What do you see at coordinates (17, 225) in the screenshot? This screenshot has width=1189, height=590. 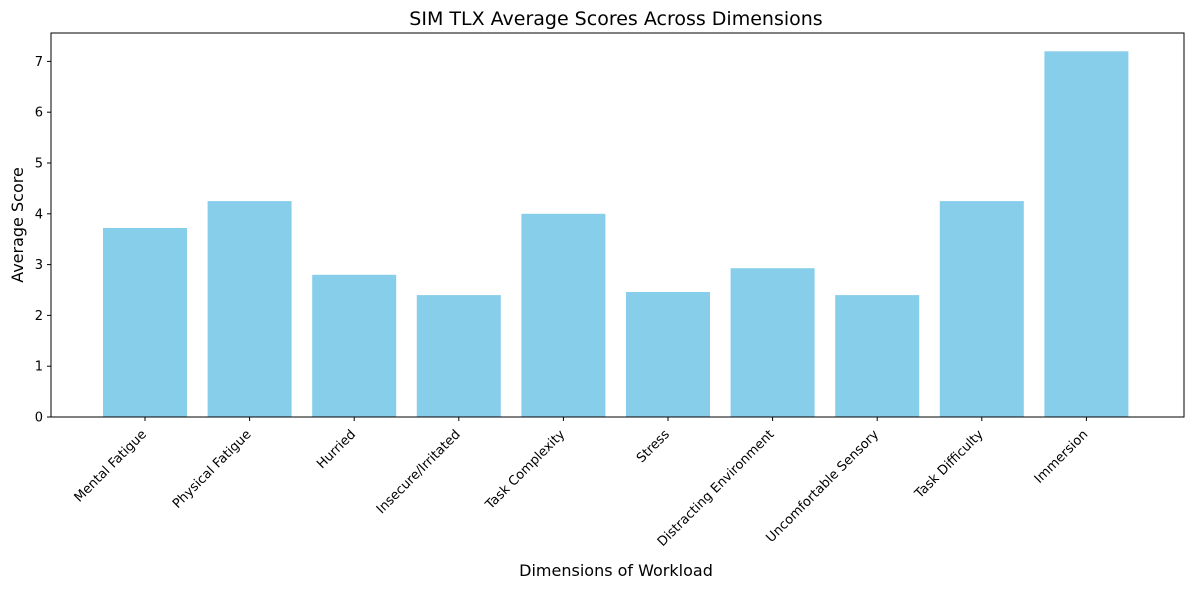 I see `y-axis-title: Average Score` at bounding box center [17, 225].